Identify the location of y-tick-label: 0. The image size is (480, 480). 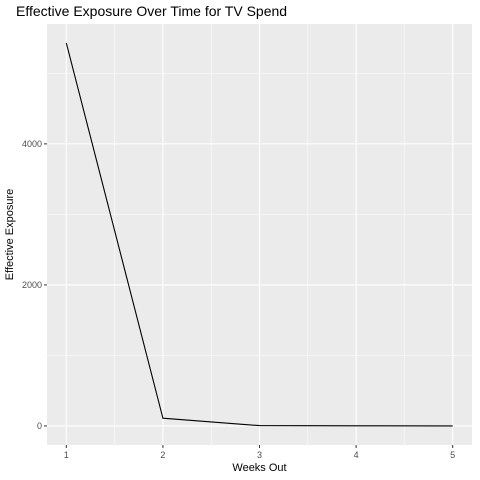
(39, 426).